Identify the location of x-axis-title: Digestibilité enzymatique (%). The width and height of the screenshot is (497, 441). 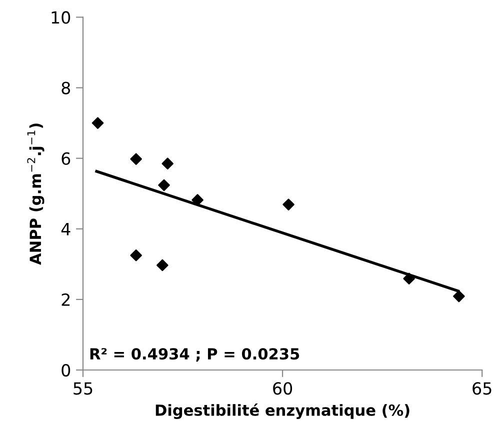
(283, 411).